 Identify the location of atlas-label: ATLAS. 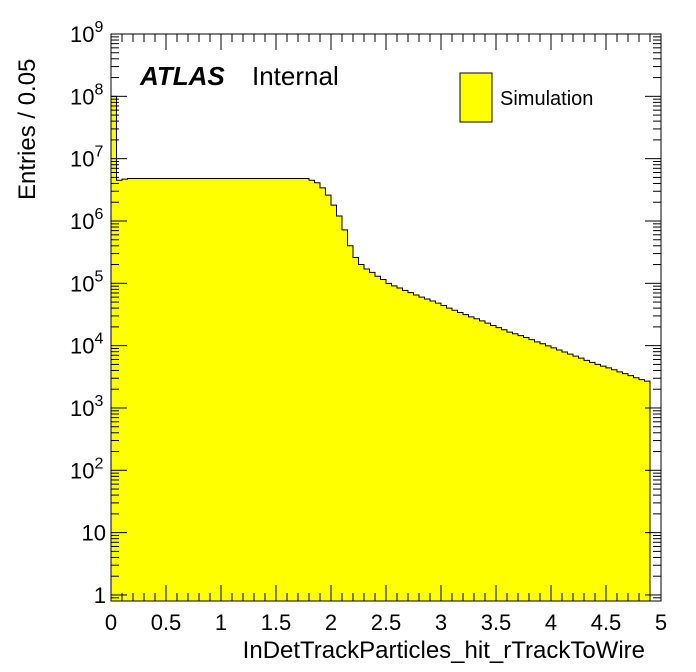
(182, 76).